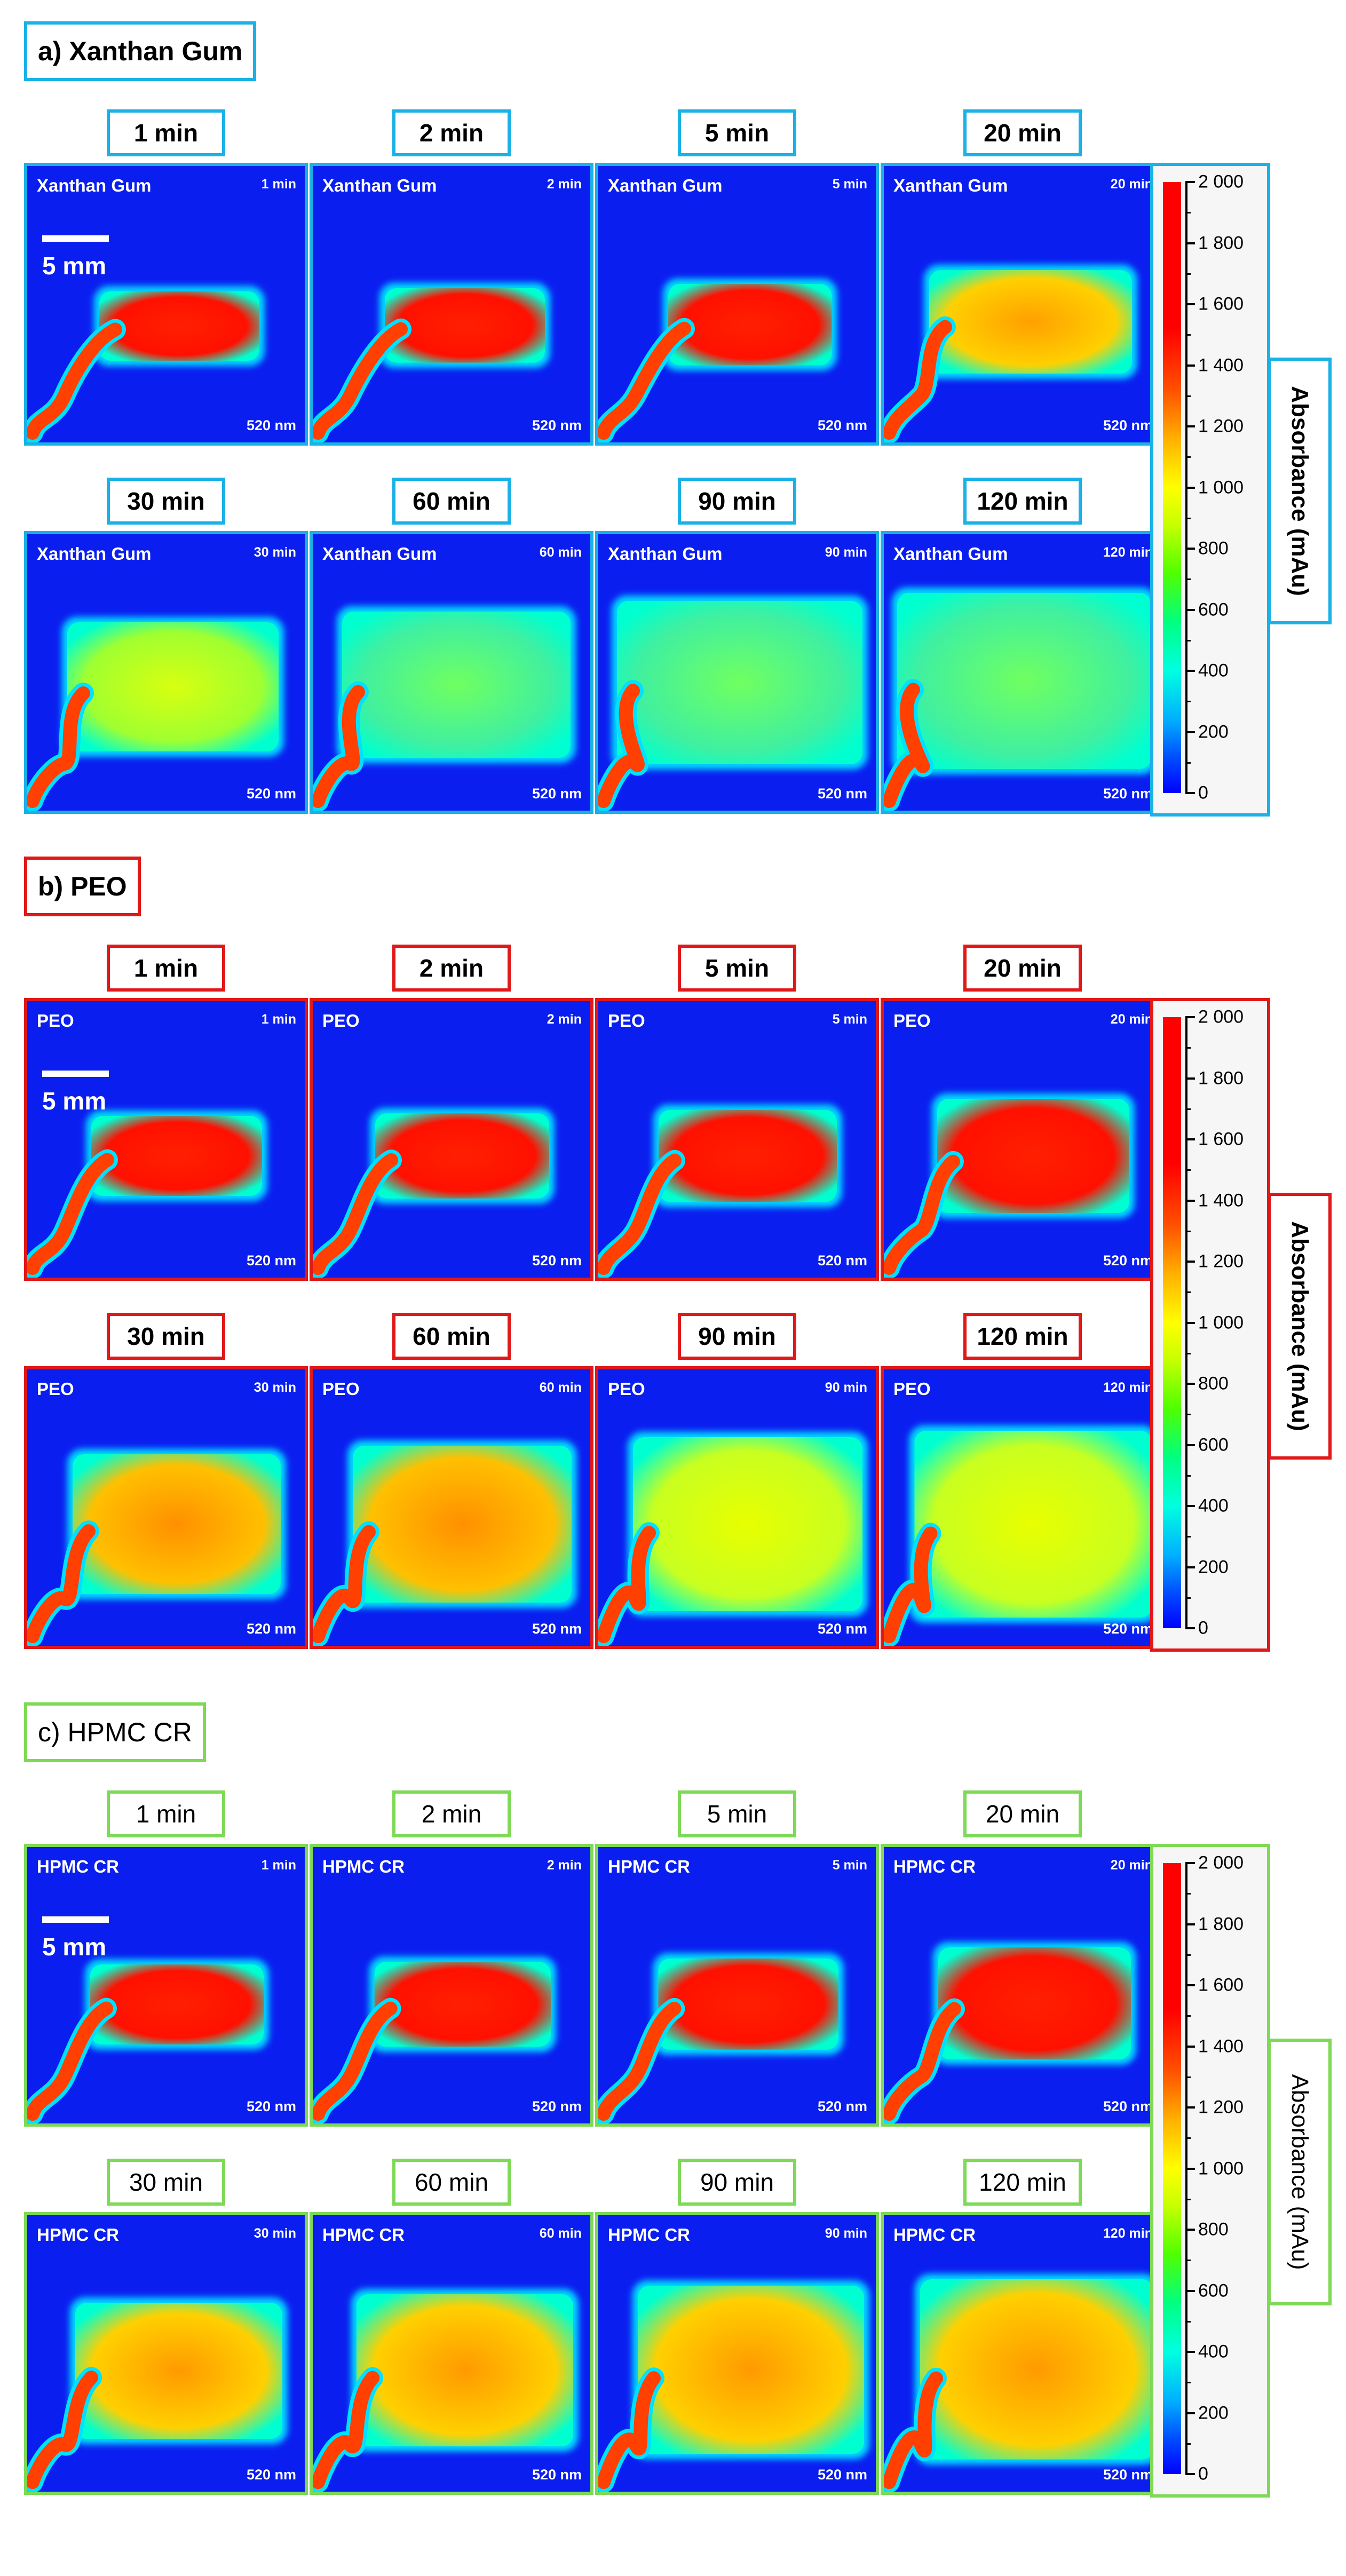  I want to click on scale-bar-label: 5 mm, so click(74, 266).